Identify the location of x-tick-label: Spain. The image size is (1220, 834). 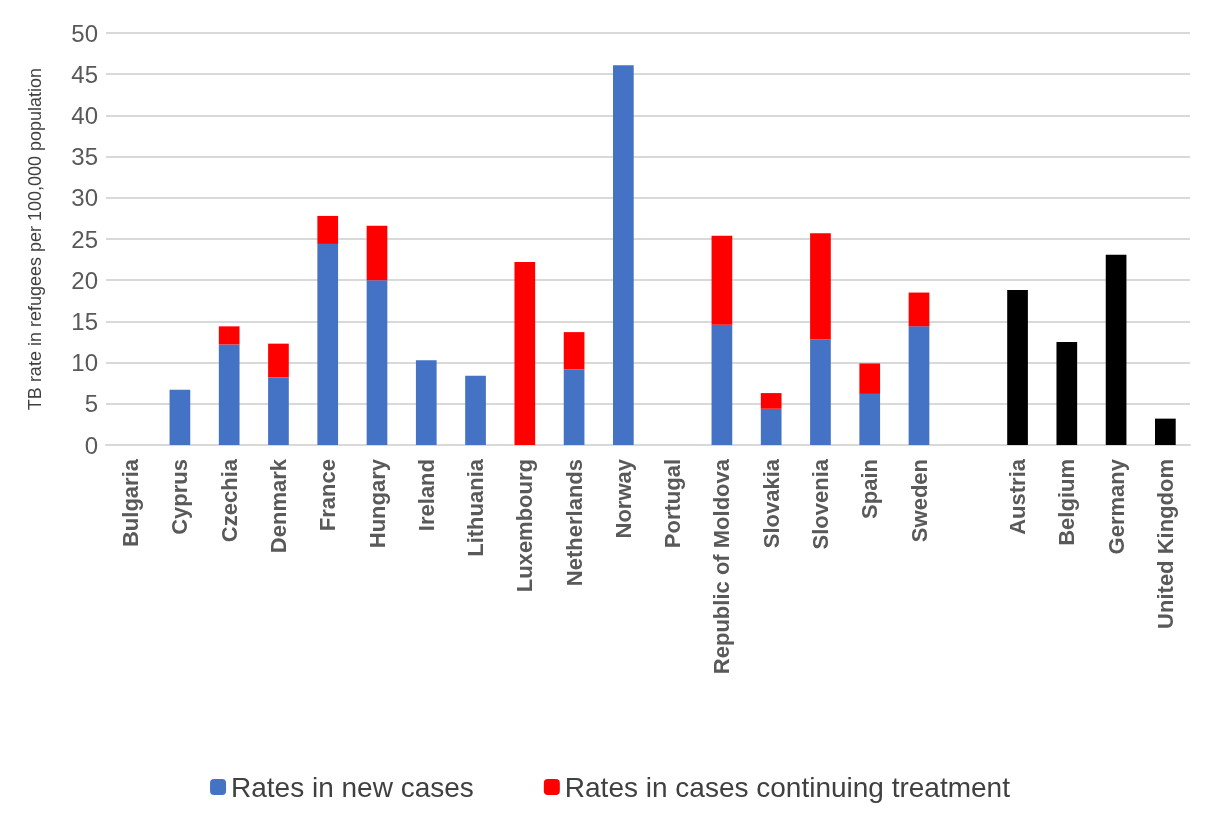
(870, 489).